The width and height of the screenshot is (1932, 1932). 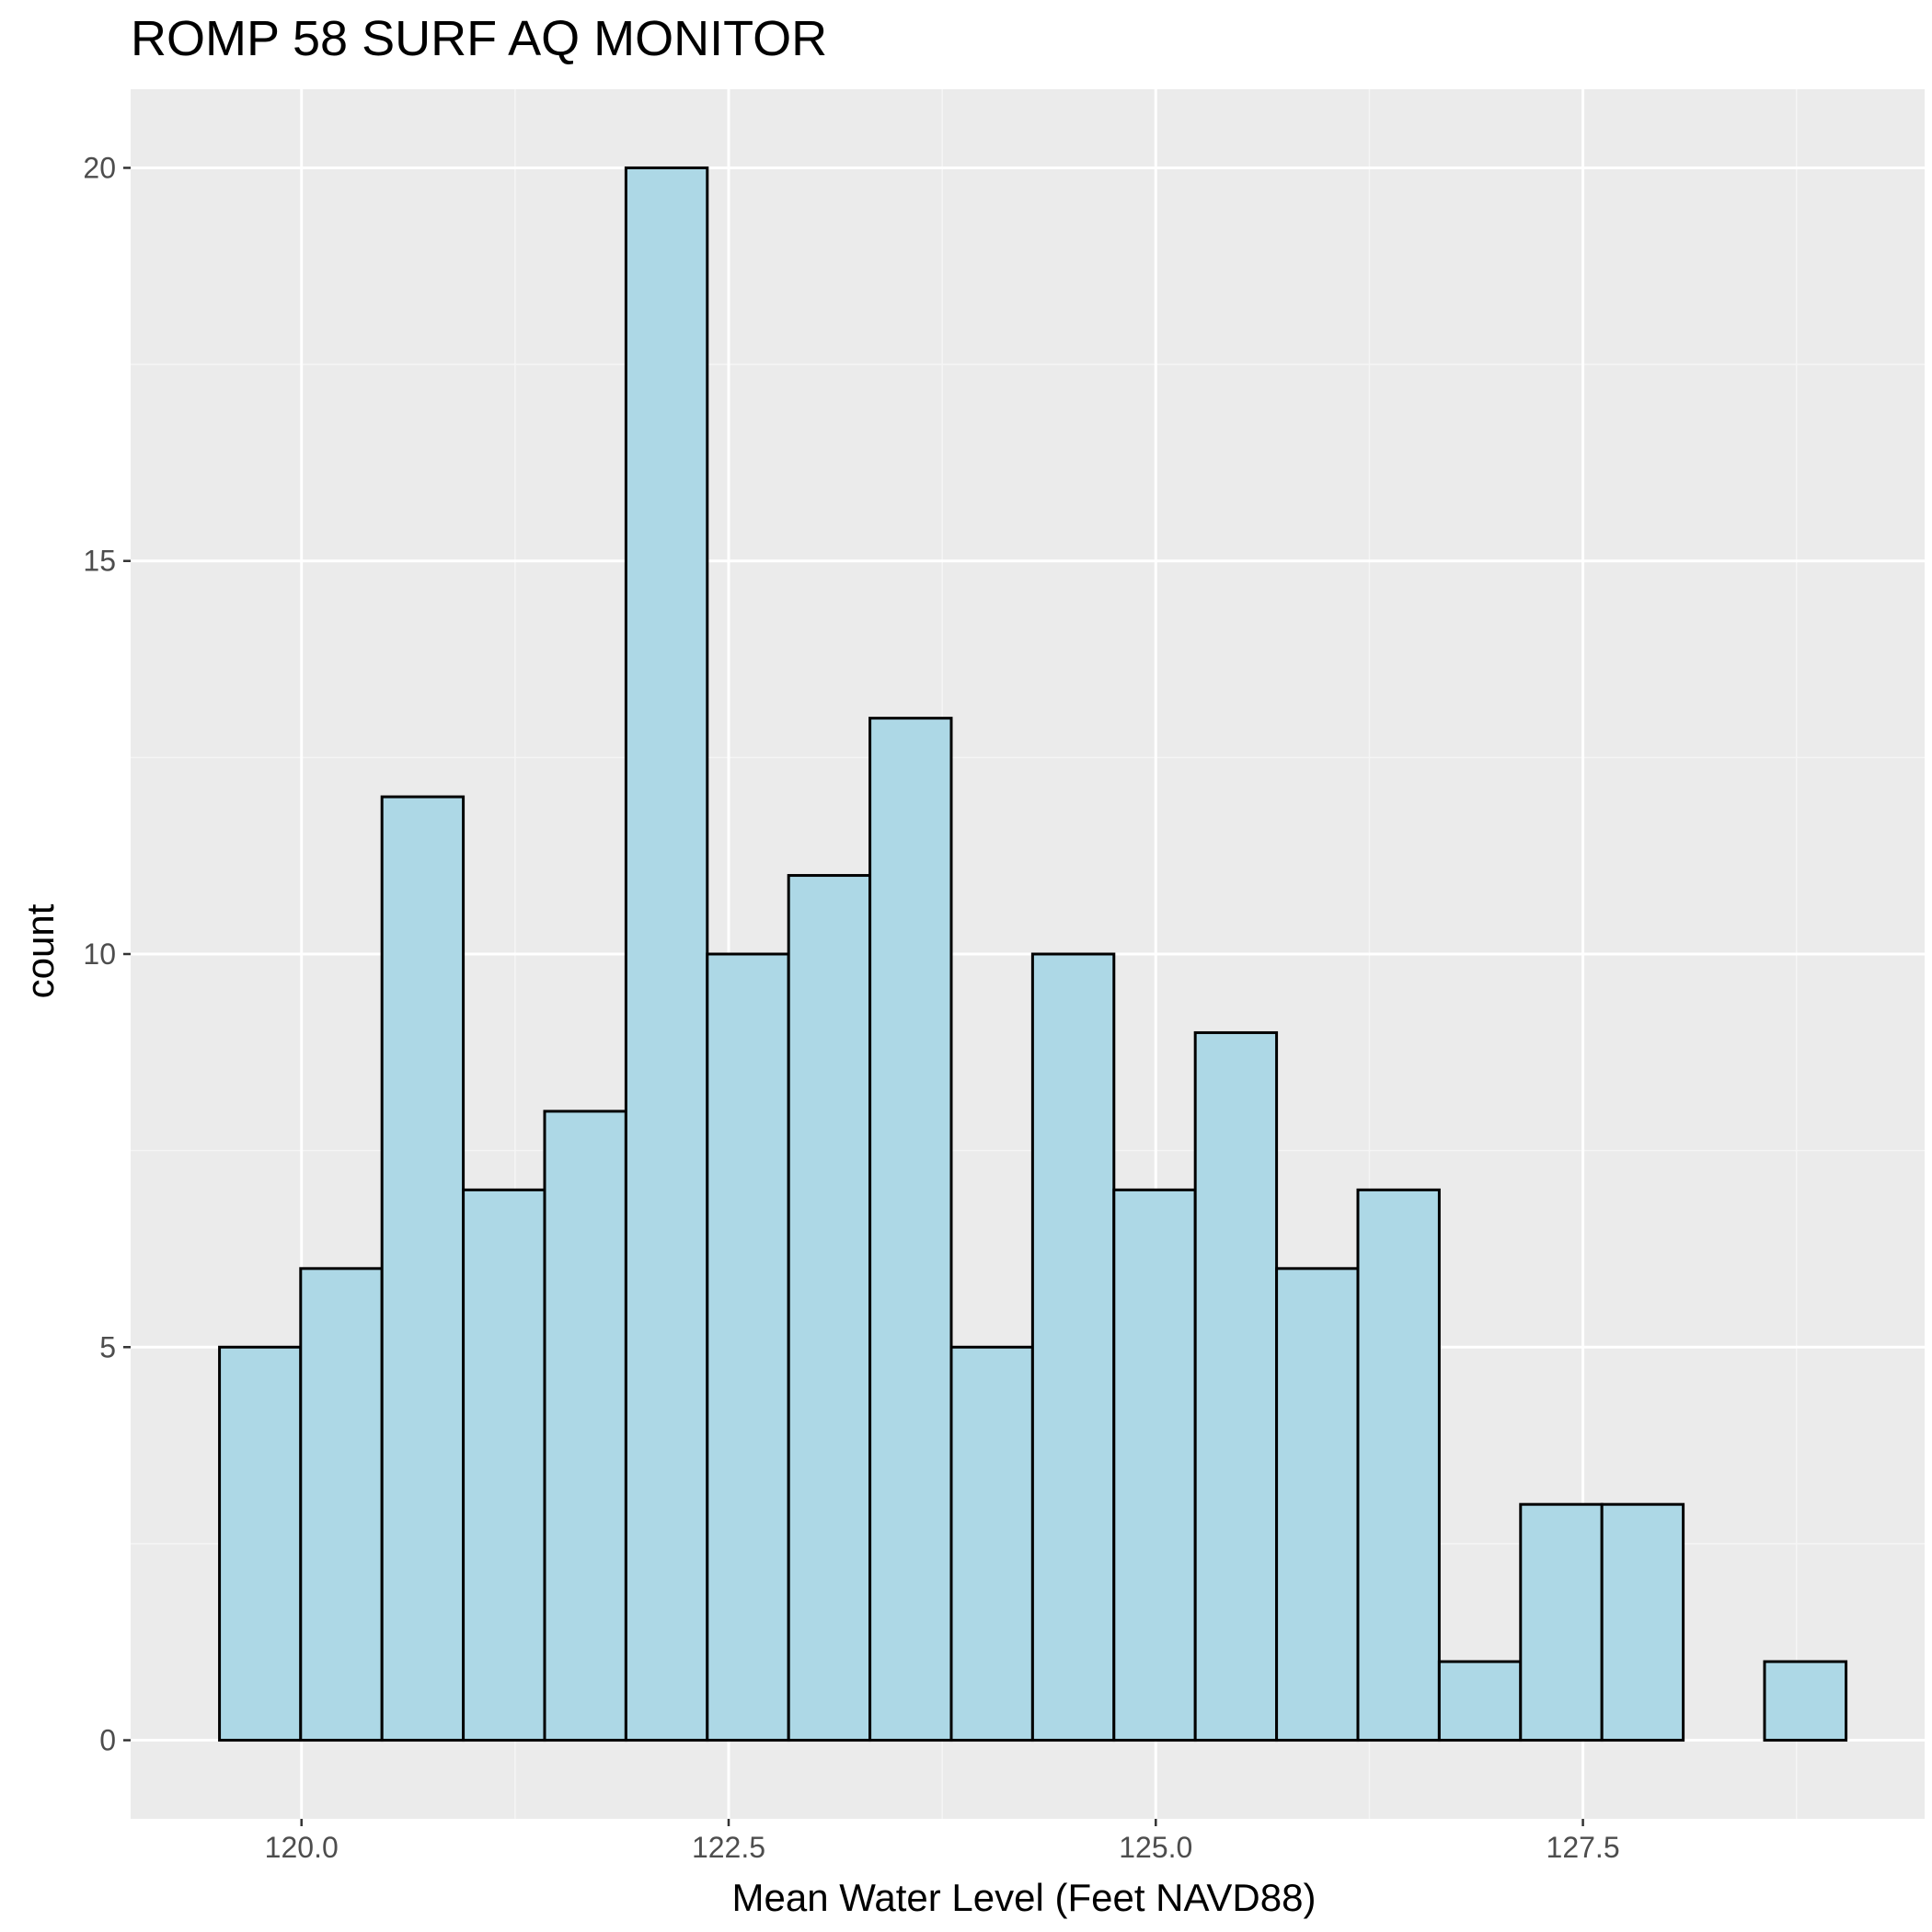 I want to click on chart-title: ROMP 58 SURF AQ MONITOR, so click(x=479, y=38).